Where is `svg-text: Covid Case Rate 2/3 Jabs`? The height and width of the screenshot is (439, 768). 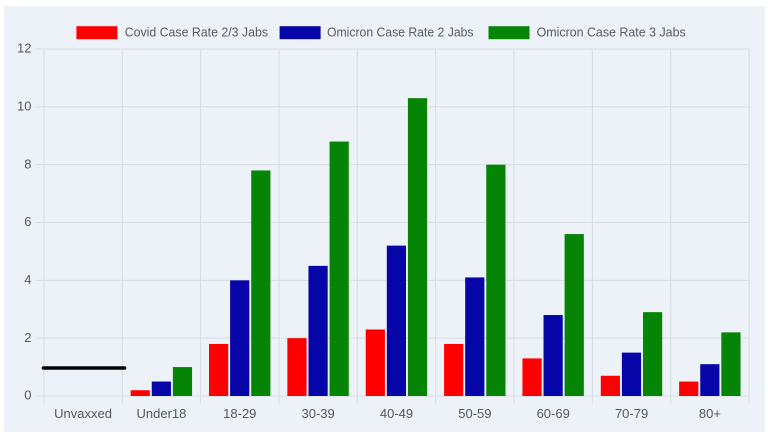 svg-text: Covid Case Rate 2/3 Jabs is located at coordinates (197, 32).